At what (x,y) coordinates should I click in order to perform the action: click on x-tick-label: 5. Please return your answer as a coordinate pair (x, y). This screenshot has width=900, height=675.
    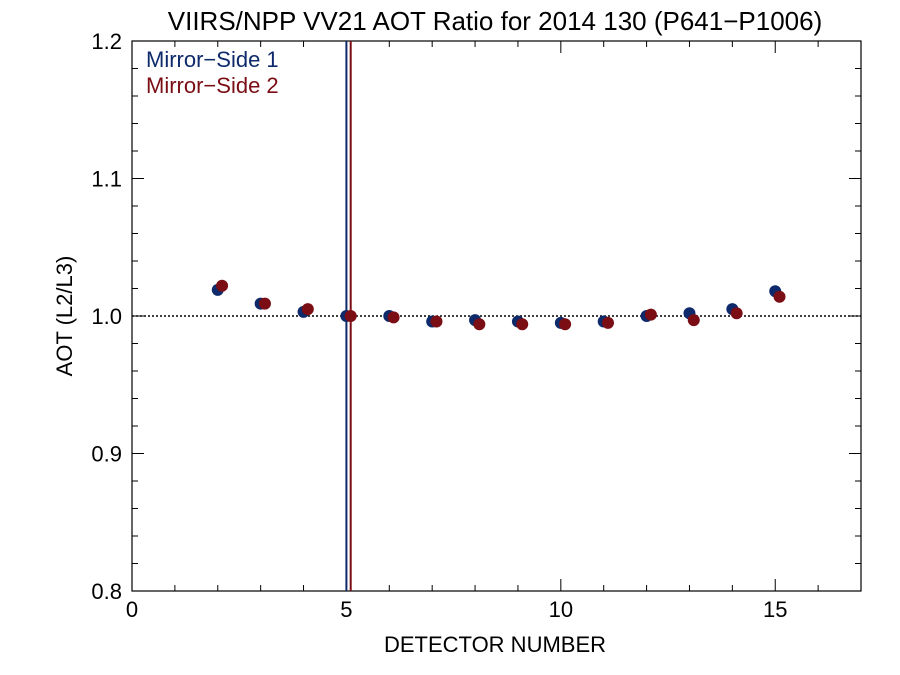
    Looking at the image, I should click on (346, 609).